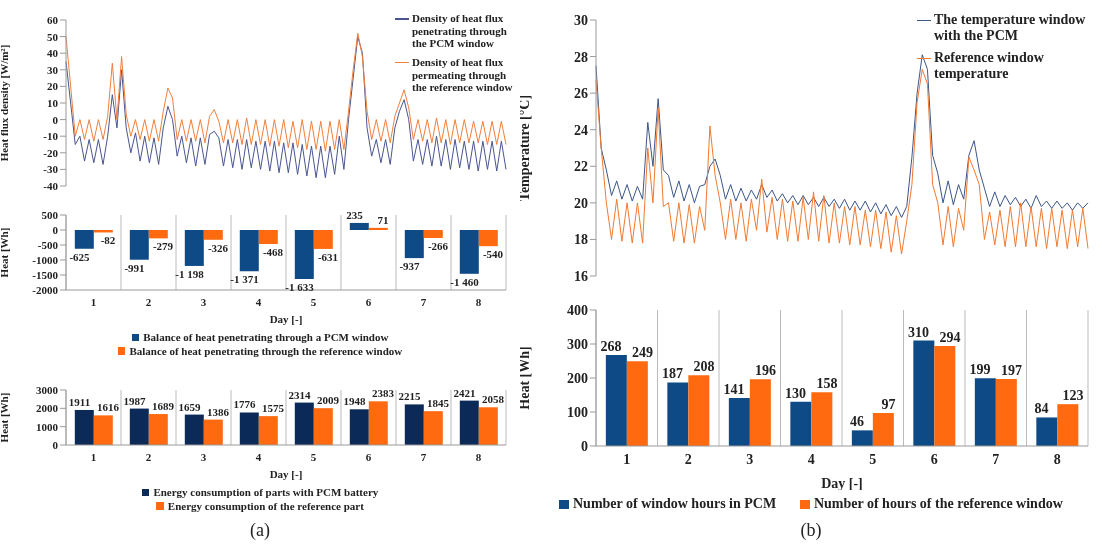  I want to click on data-label: 84, so click(1041, 409).